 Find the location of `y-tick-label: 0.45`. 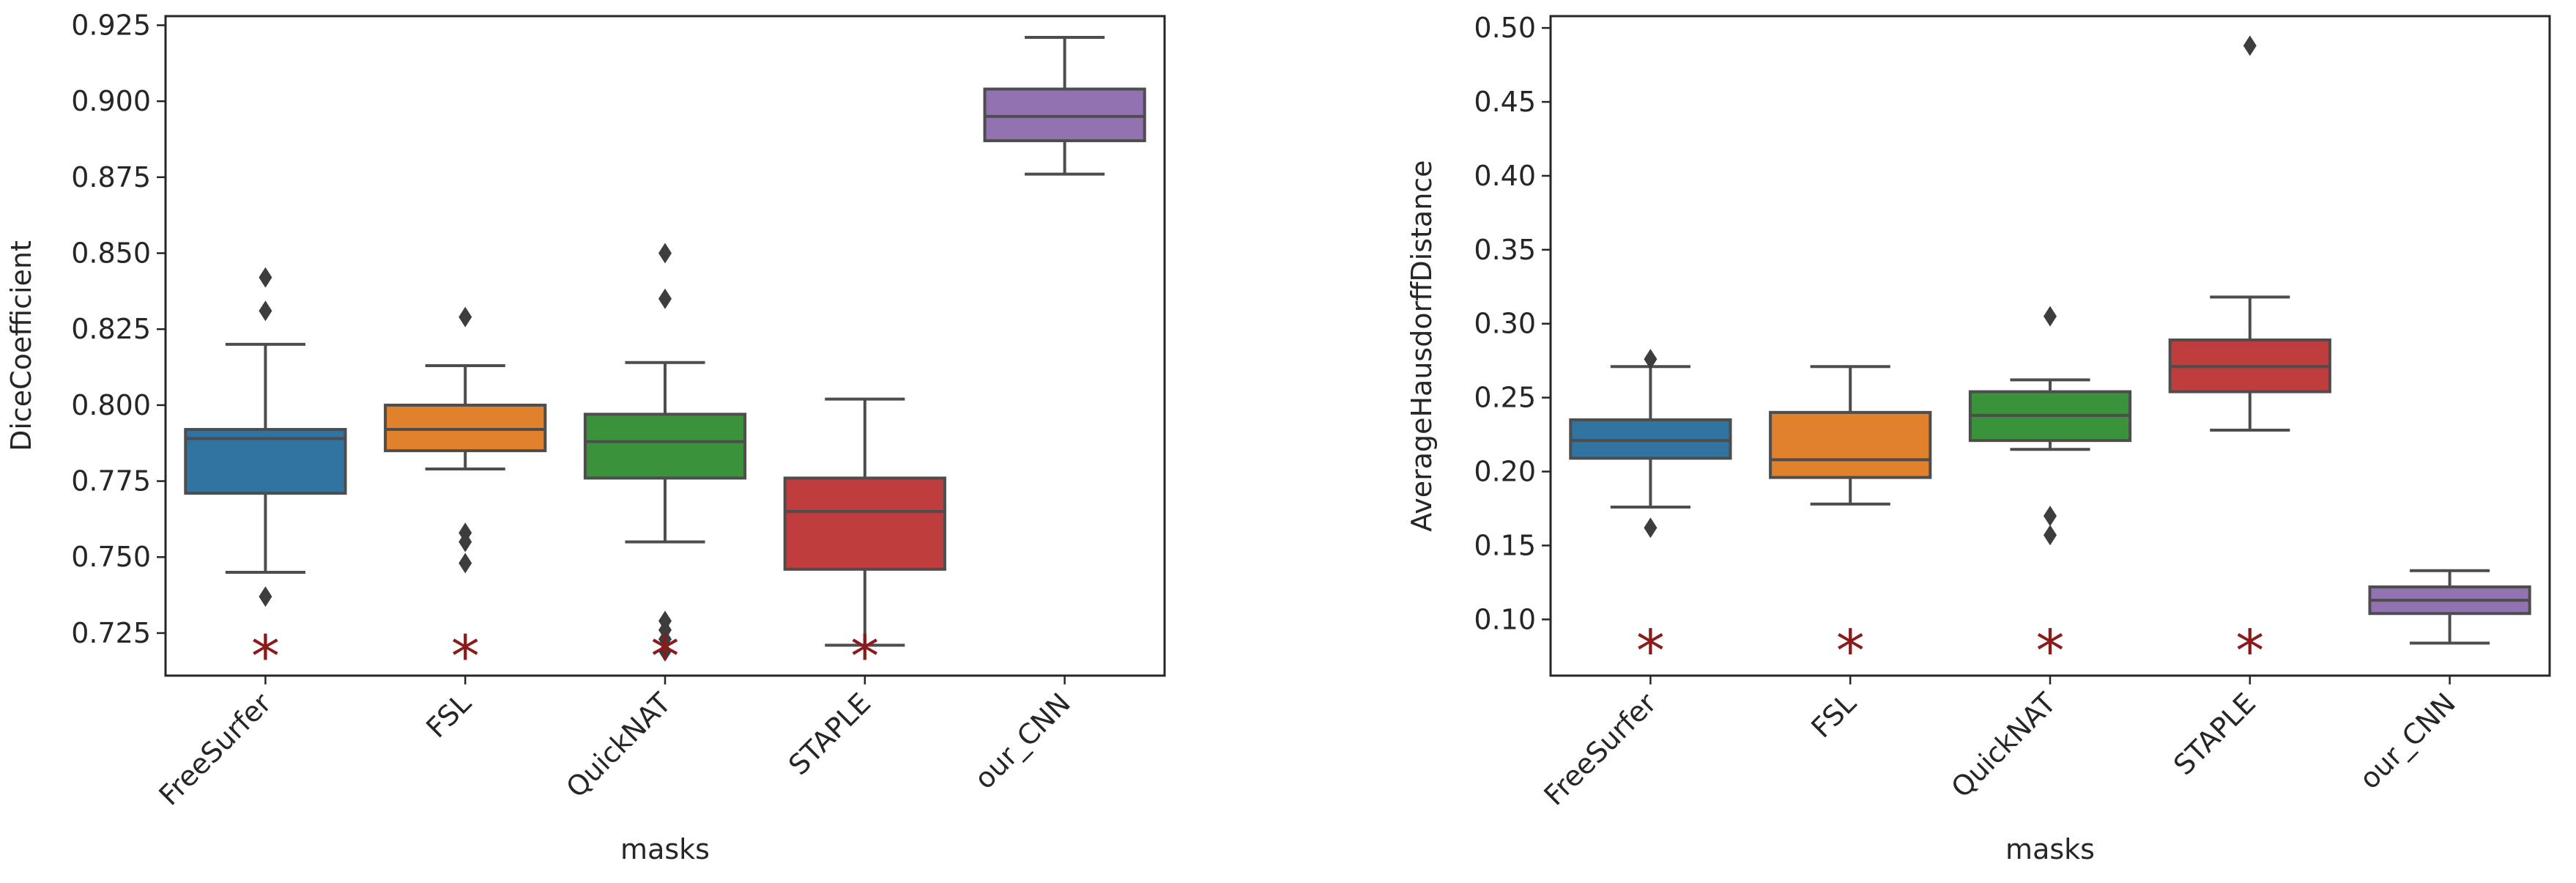

y-tick-label: 0.45 is located at coordinates (1505, 102).